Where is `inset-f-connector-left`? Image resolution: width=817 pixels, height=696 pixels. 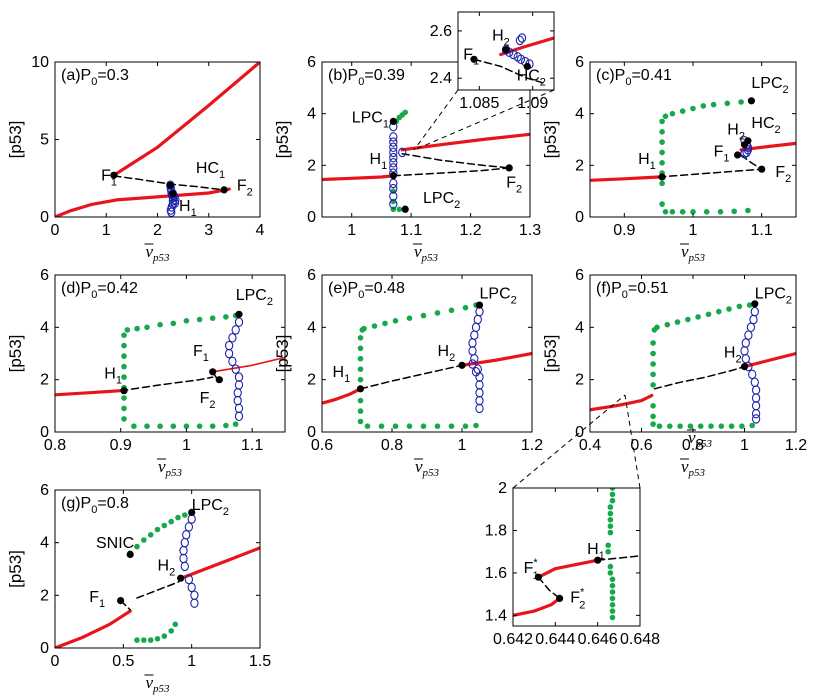 inset-f-connector-left is located at coordinates (569, 441).